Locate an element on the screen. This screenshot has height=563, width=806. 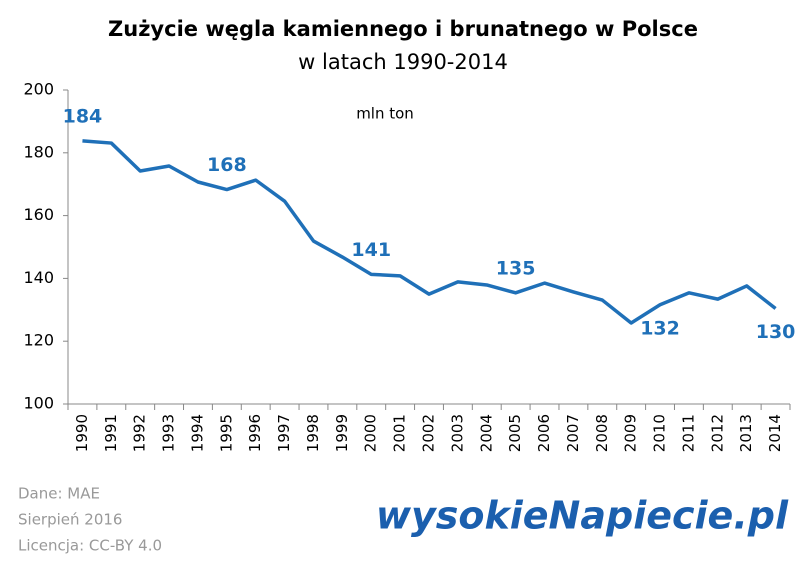
x-tick-label: 1991 is located at coordinates (111, 433).